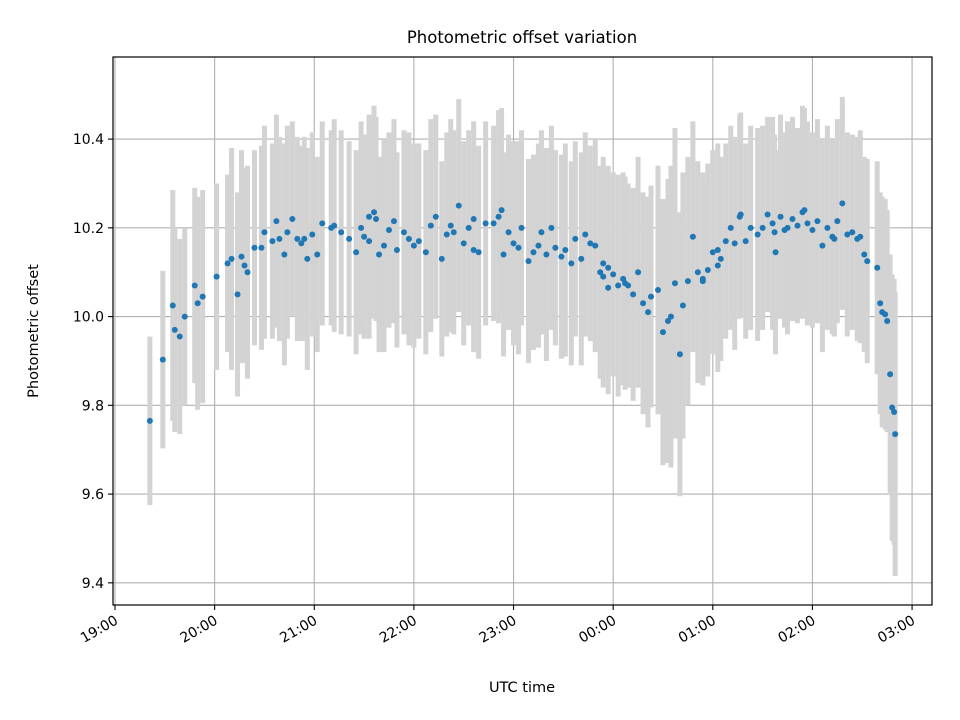  I want to click on y-tick-label: 10.0, so click(88, 318).